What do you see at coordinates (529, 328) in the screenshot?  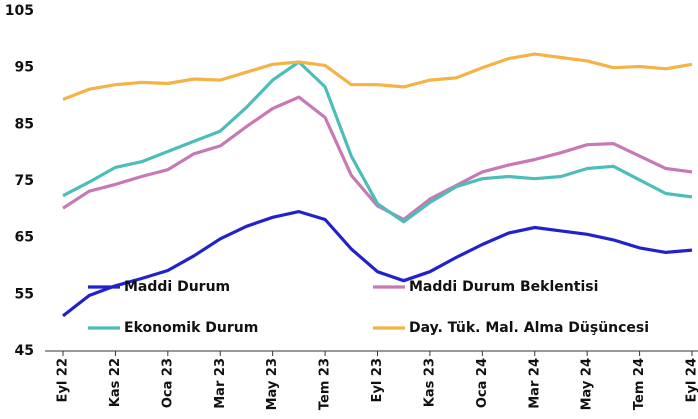 I see `legend-label: Day. Tük. Mal. Alma Düşüncesi` at bounding box center [529, 328].